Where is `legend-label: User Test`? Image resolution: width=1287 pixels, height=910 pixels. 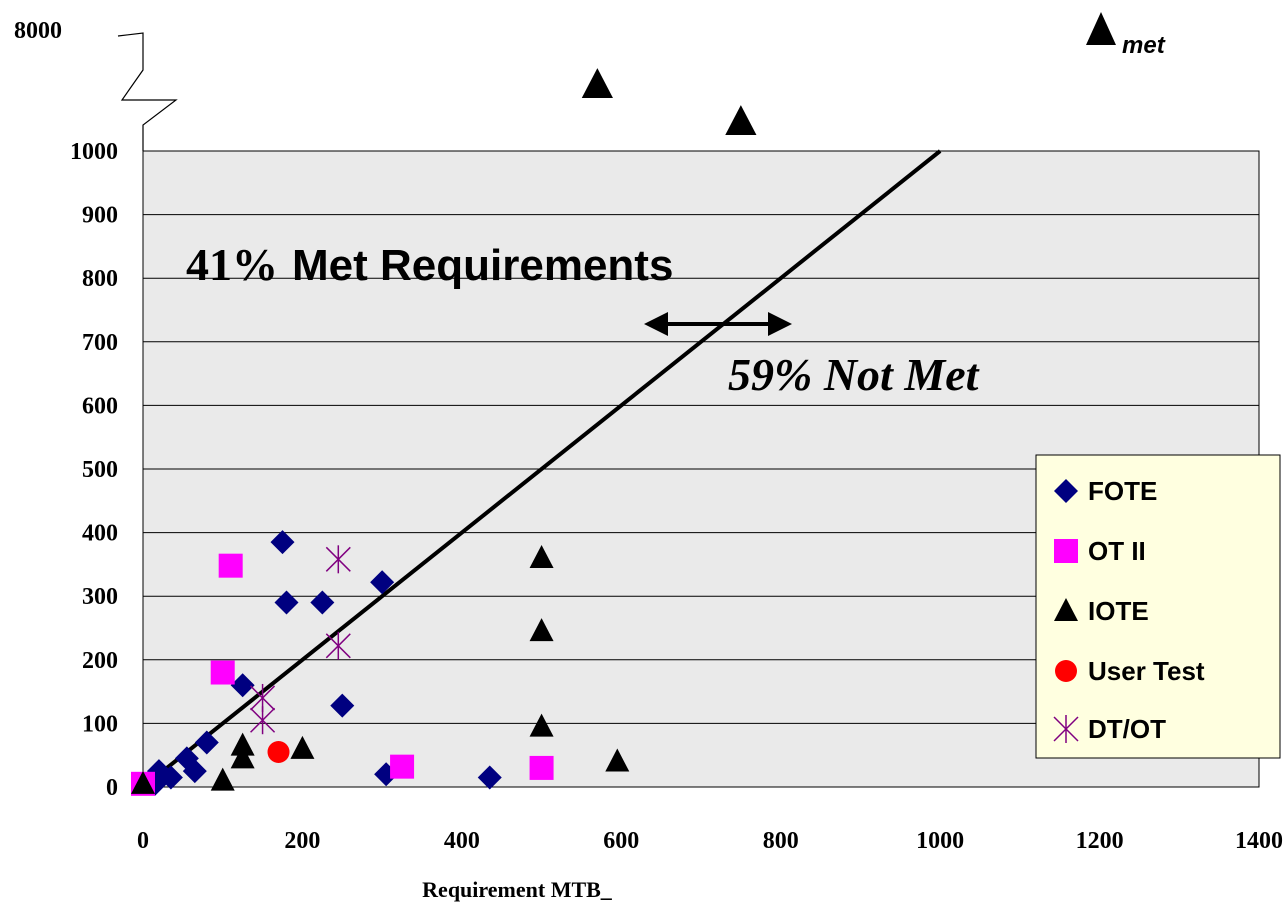 legend-label: User Test is located at coordinates (1146, 671).